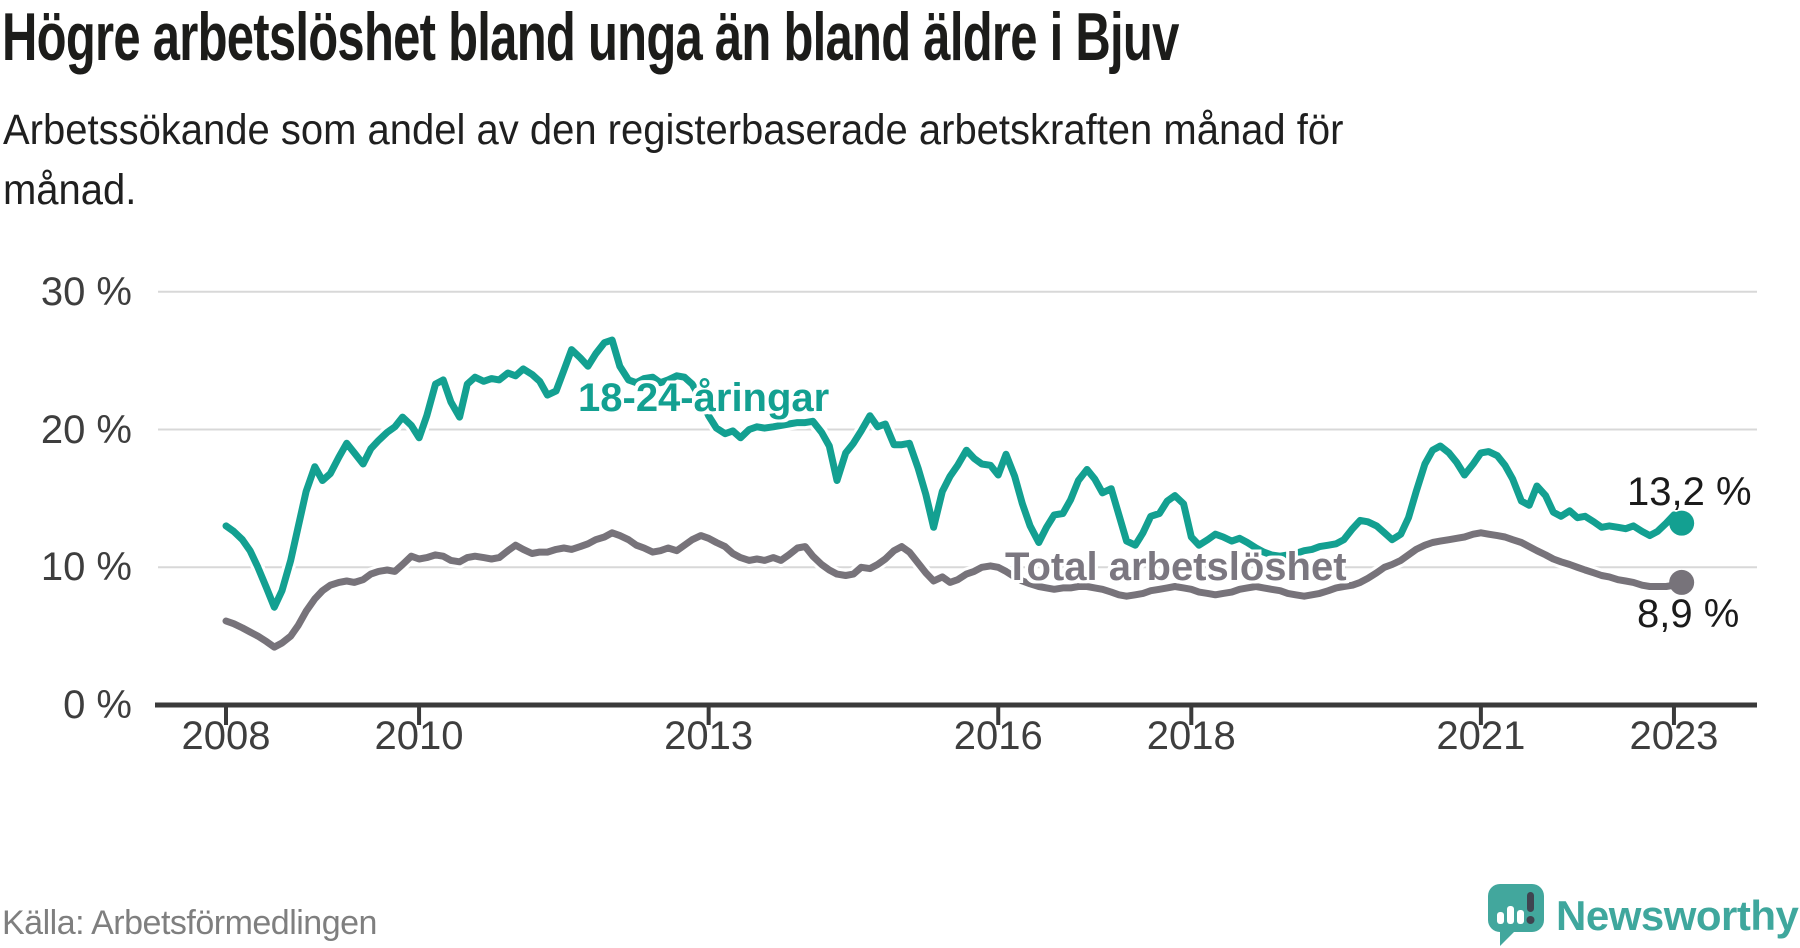 The image size is (1800, 948). I want to click on series-label-youth: 18-24-åringar, so click(704, 398).